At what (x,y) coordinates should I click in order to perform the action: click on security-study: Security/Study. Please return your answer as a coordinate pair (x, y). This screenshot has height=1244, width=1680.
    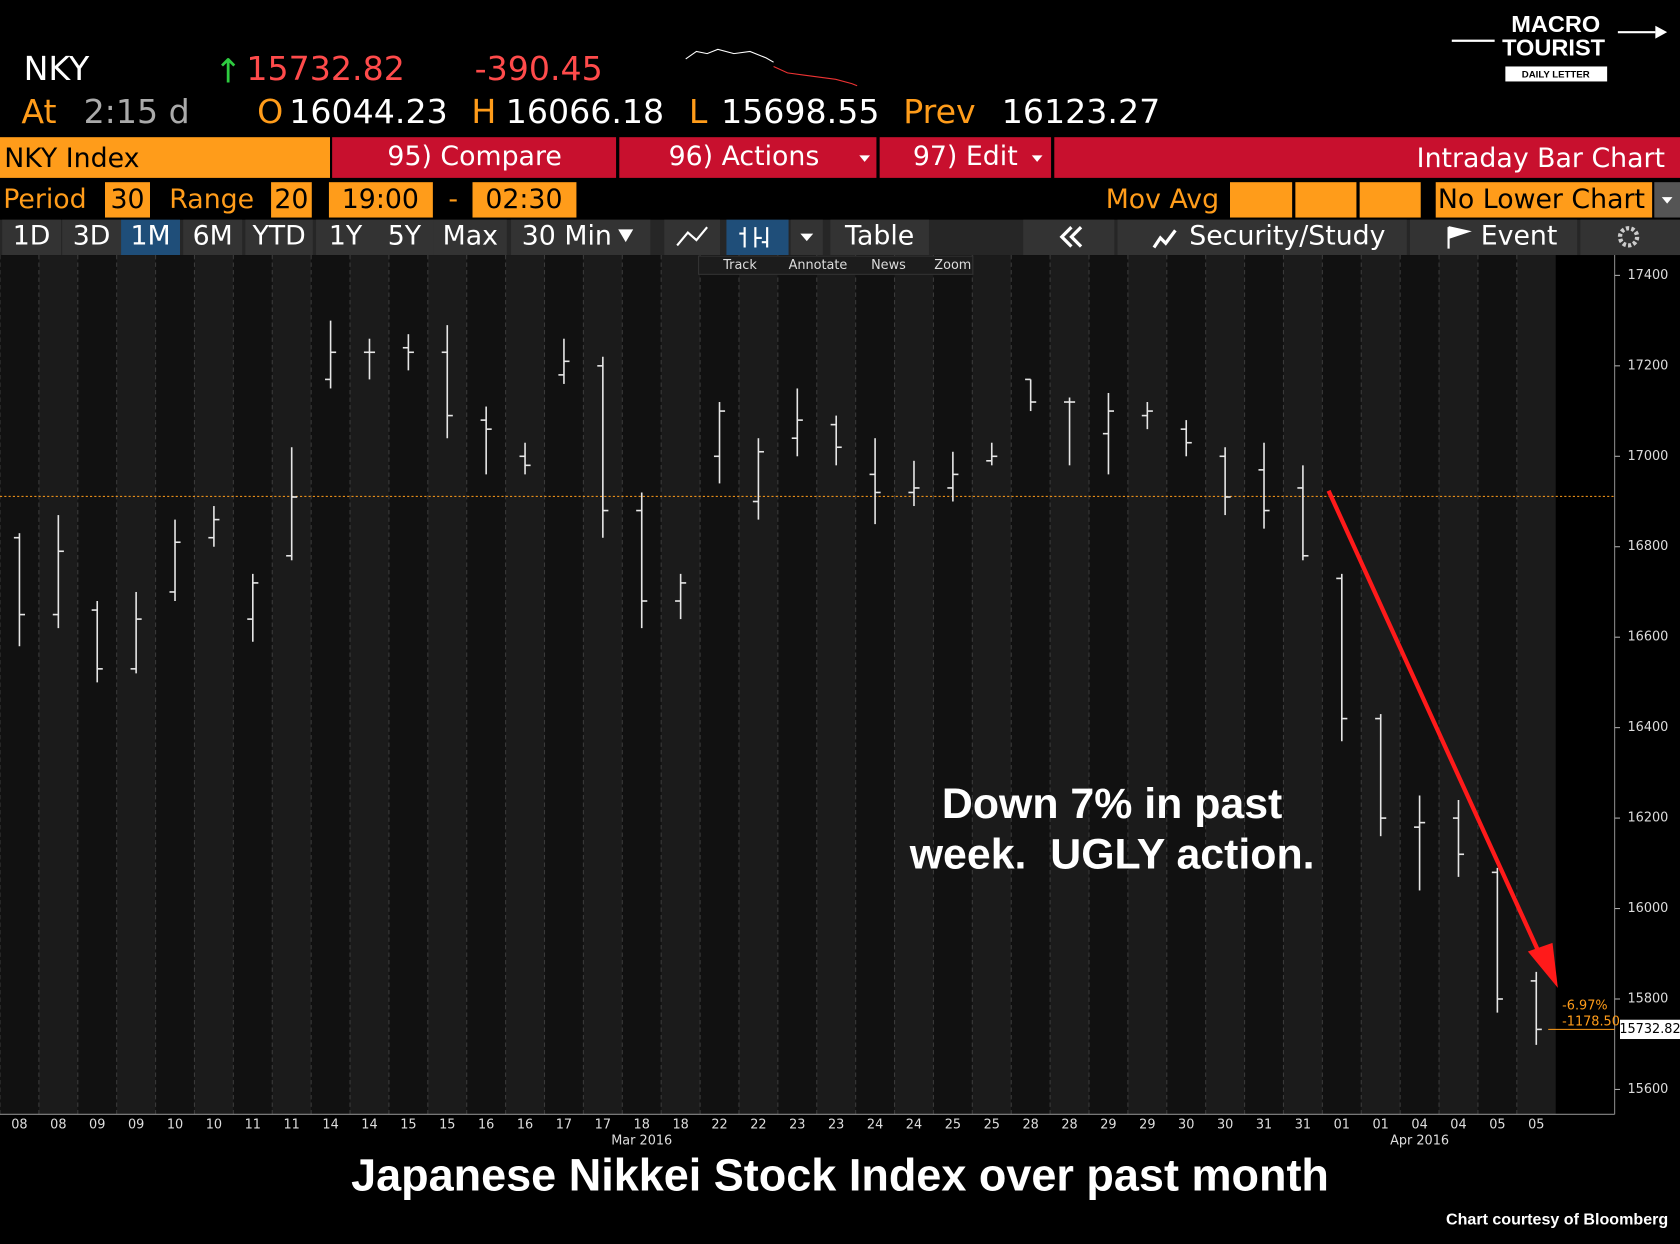
    Looking at the image, I should click on (1287, 235).